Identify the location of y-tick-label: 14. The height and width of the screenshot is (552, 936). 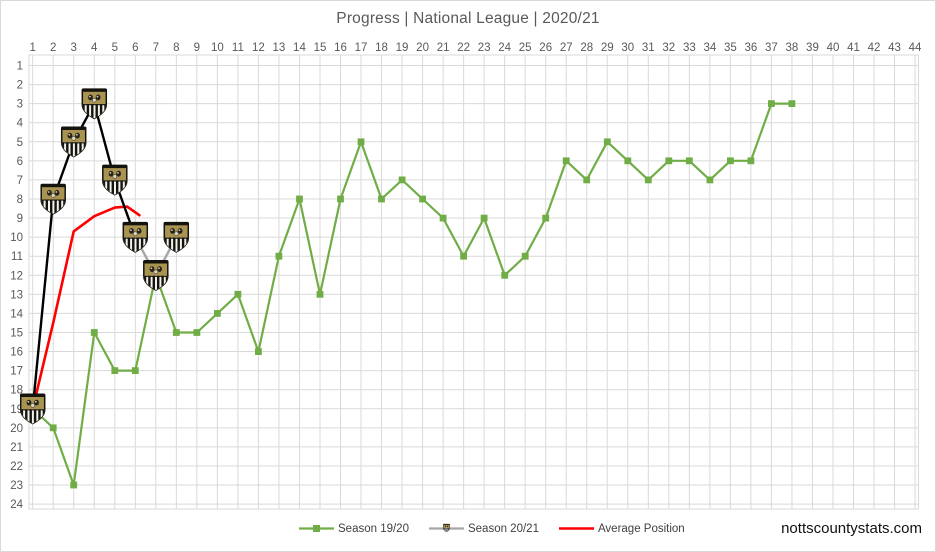
(16, 314).